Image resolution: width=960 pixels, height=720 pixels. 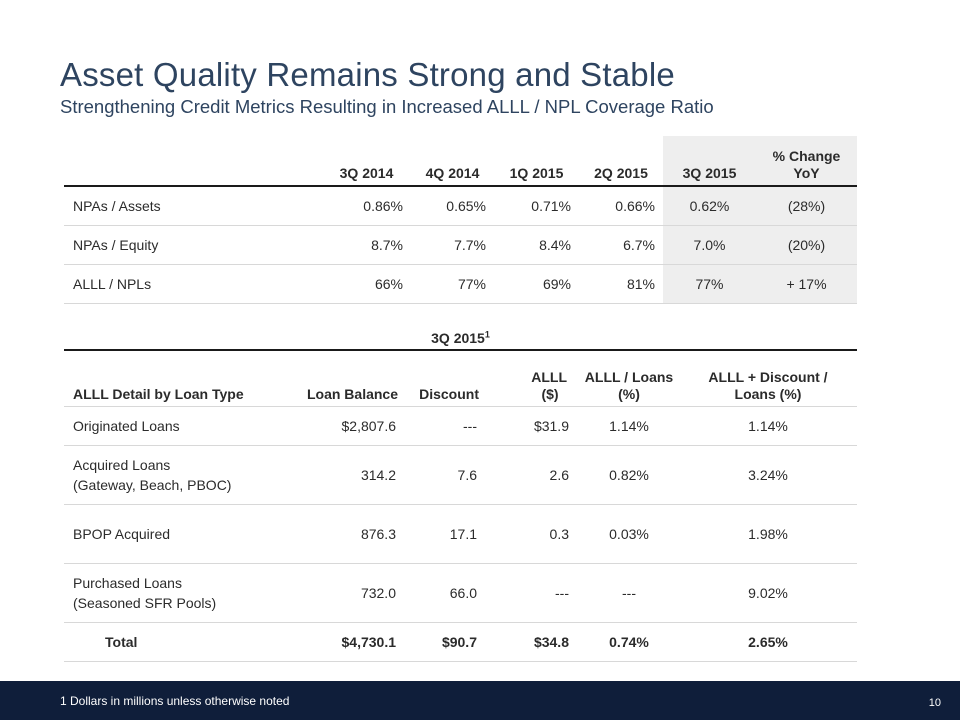 I want to click on row-label: Purchased Loans (Seasoned SFR Pools), so click(x=157, y=593).